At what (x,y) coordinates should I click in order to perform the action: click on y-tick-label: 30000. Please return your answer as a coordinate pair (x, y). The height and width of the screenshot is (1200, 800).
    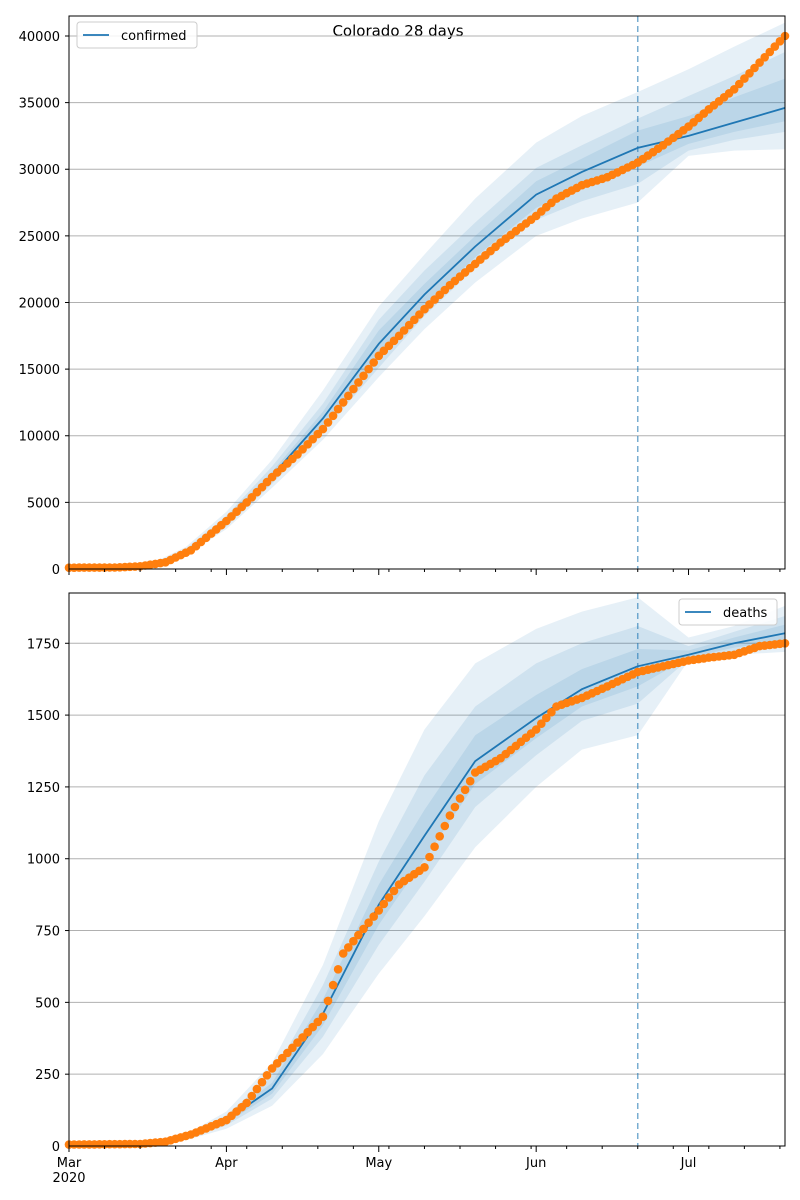
    Looking at the image, I should click on (39, 170).